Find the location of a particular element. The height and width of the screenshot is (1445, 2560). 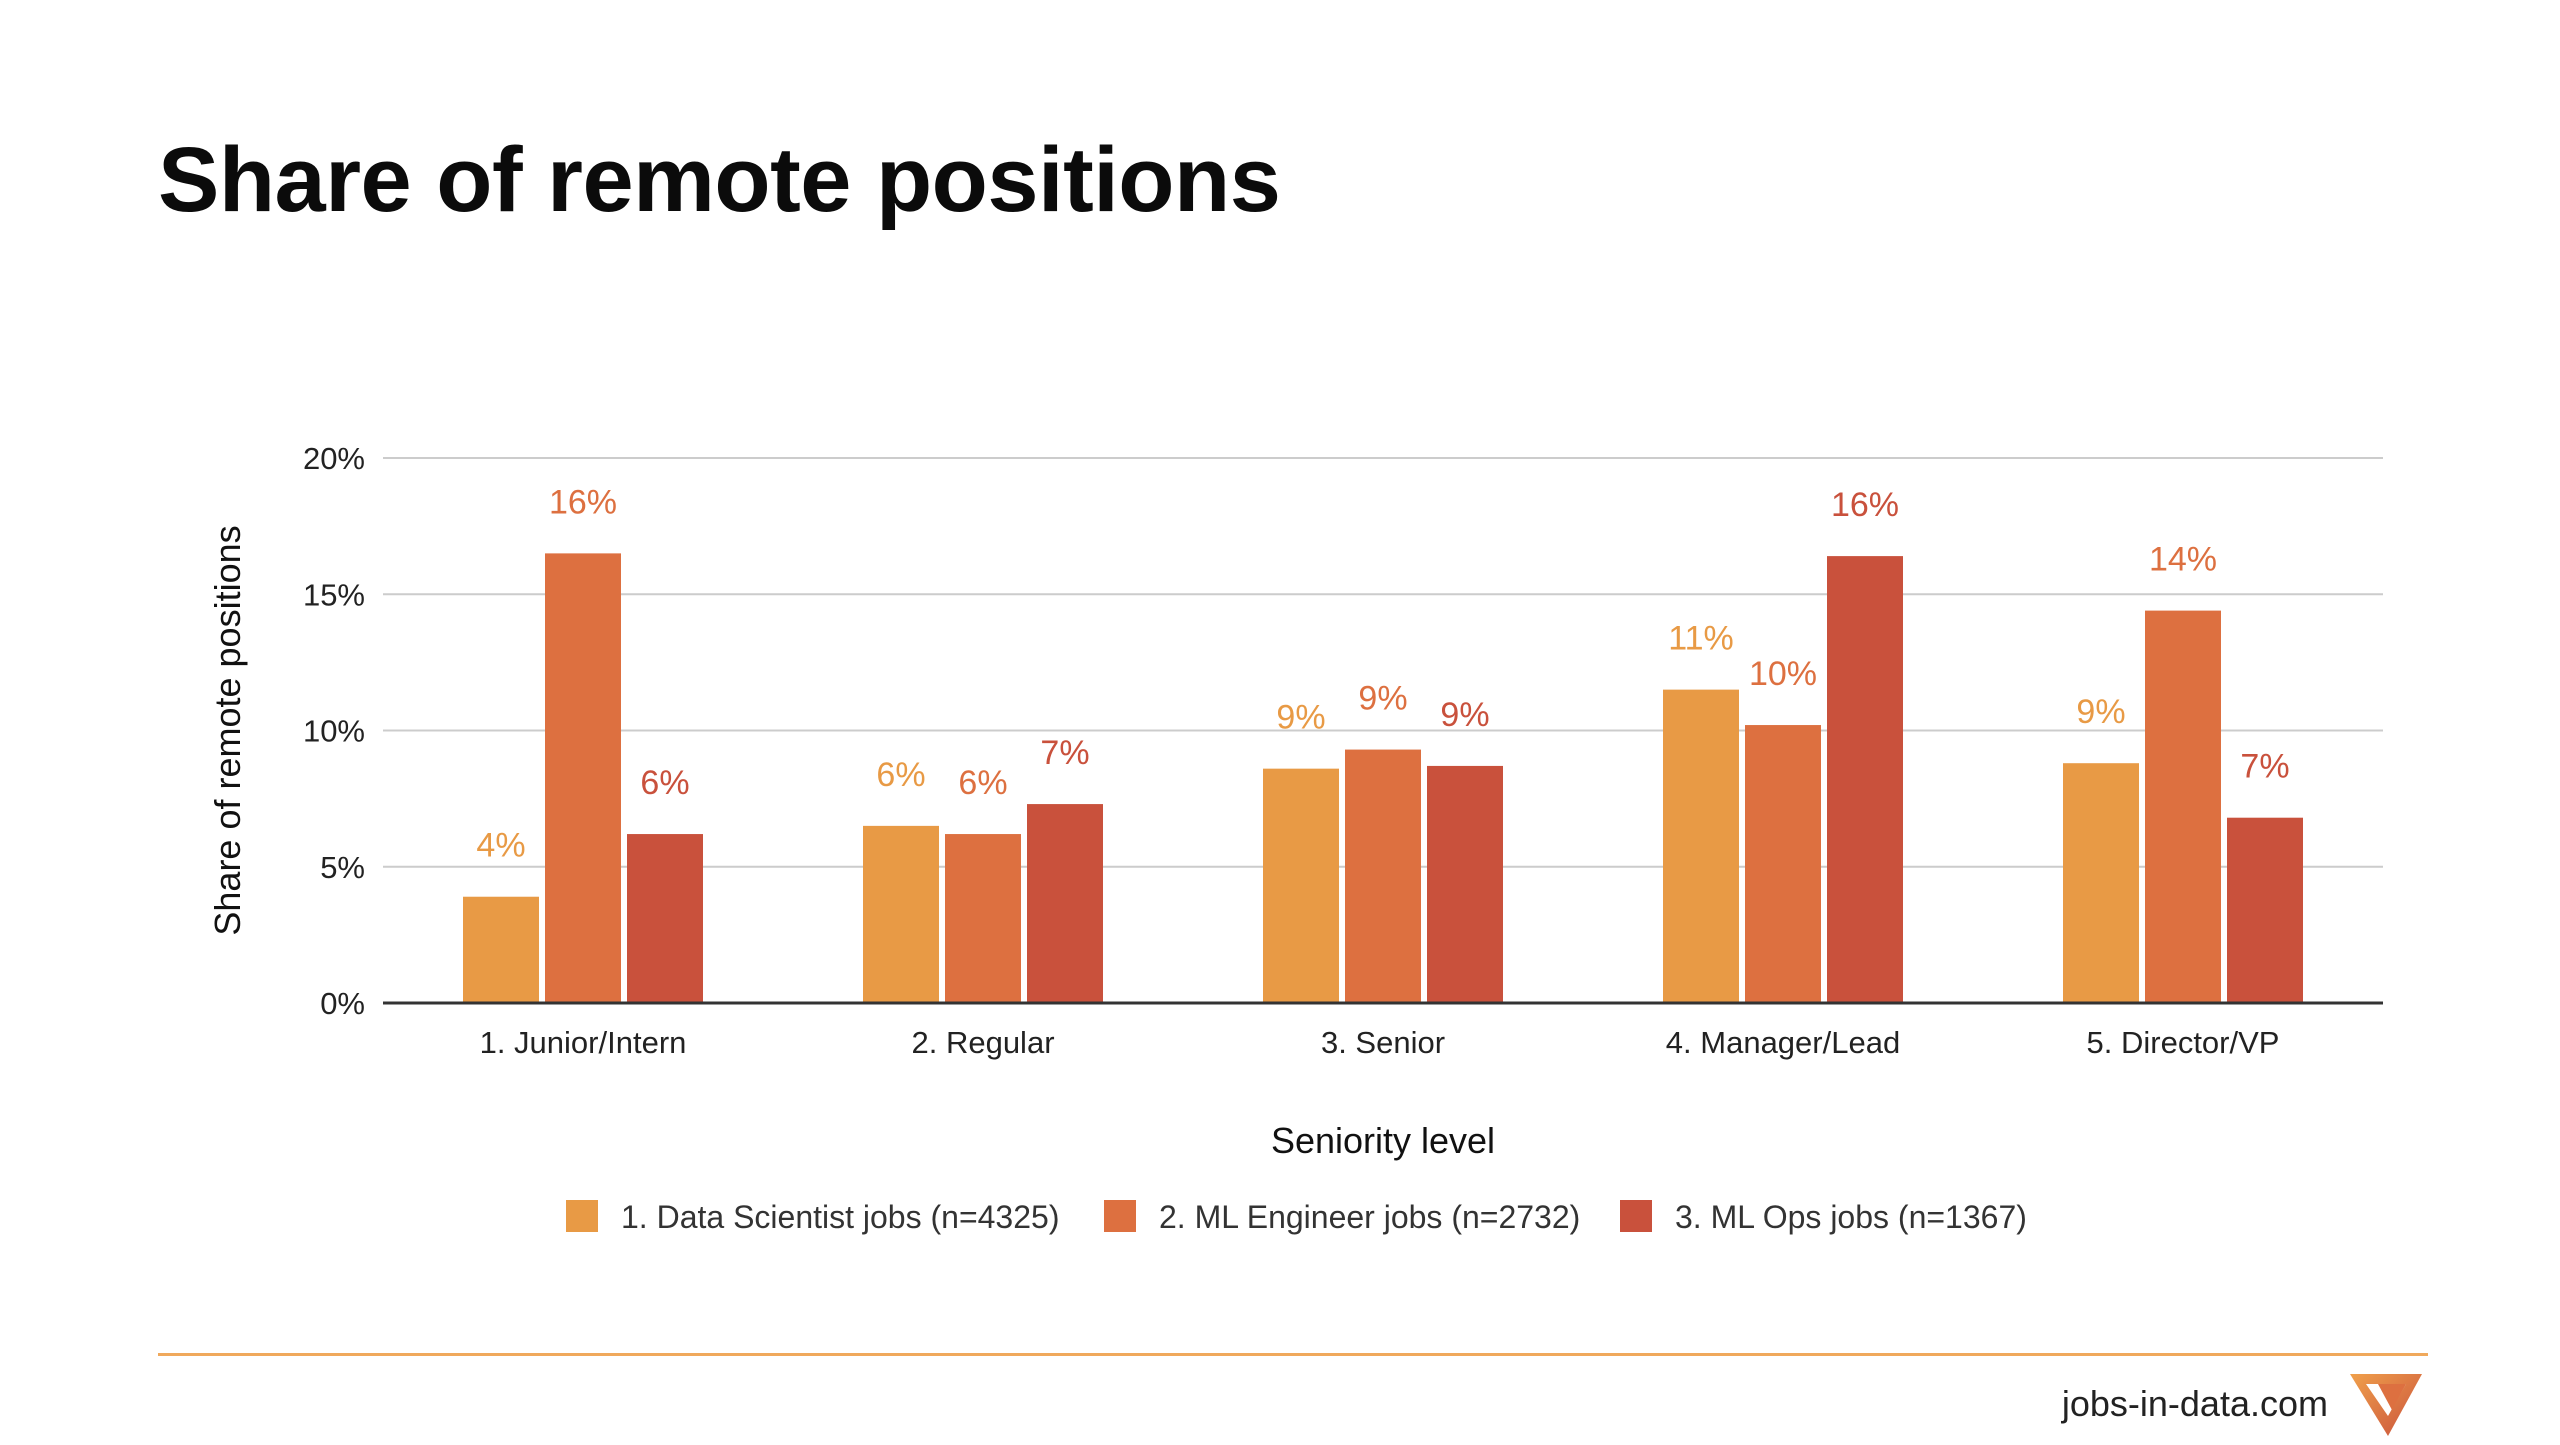

y-axis-title: Share of remote positions is located at coordinates (227, 730).